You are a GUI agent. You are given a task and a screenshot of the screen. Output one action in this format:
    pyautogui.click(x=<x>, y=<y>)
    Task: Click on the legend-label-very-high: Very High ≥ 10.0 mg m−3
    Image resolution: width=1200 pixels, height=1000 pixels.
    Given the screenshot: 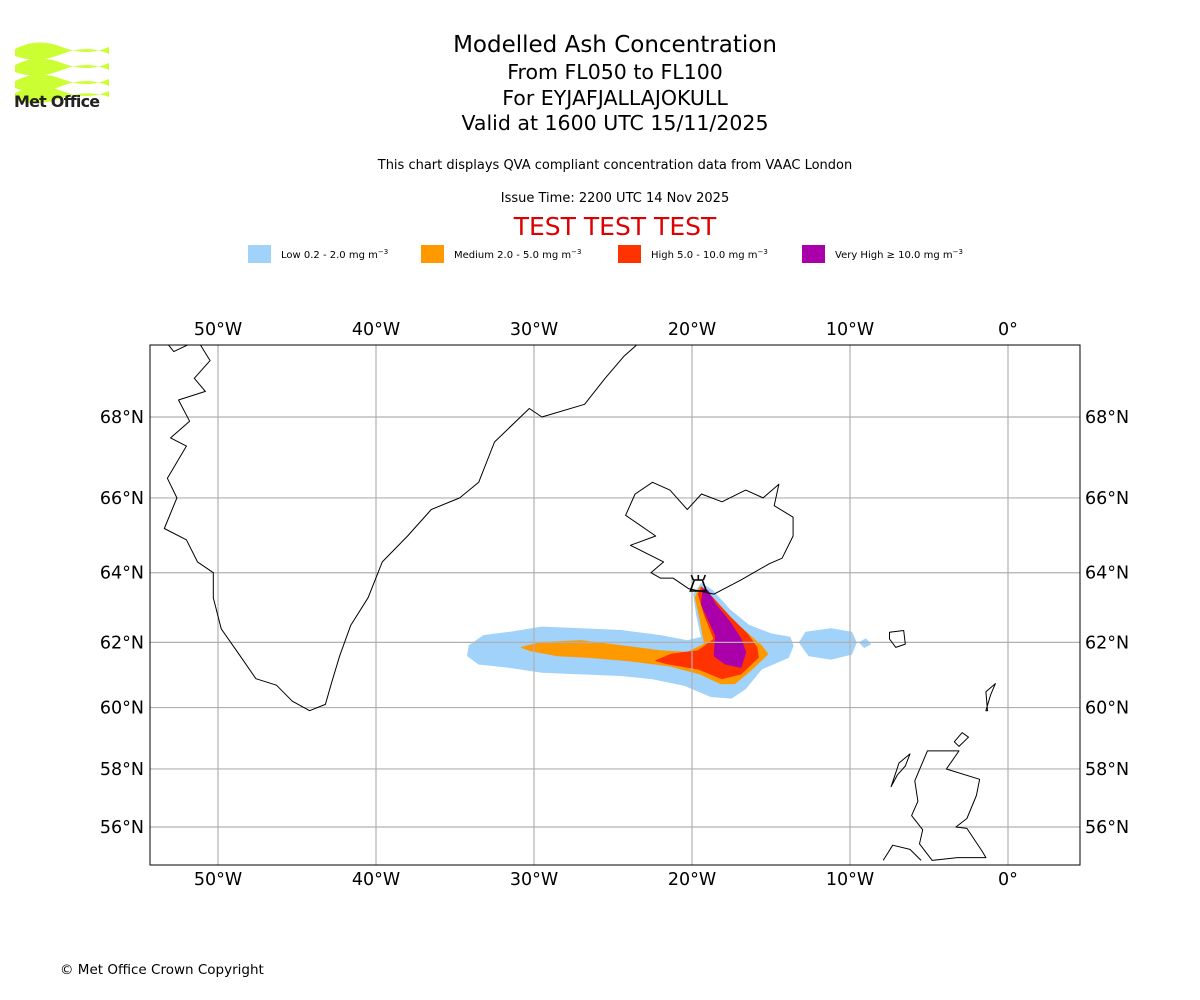 What is the action you would take?
    pyautogui.click(x=899, y=254)
    